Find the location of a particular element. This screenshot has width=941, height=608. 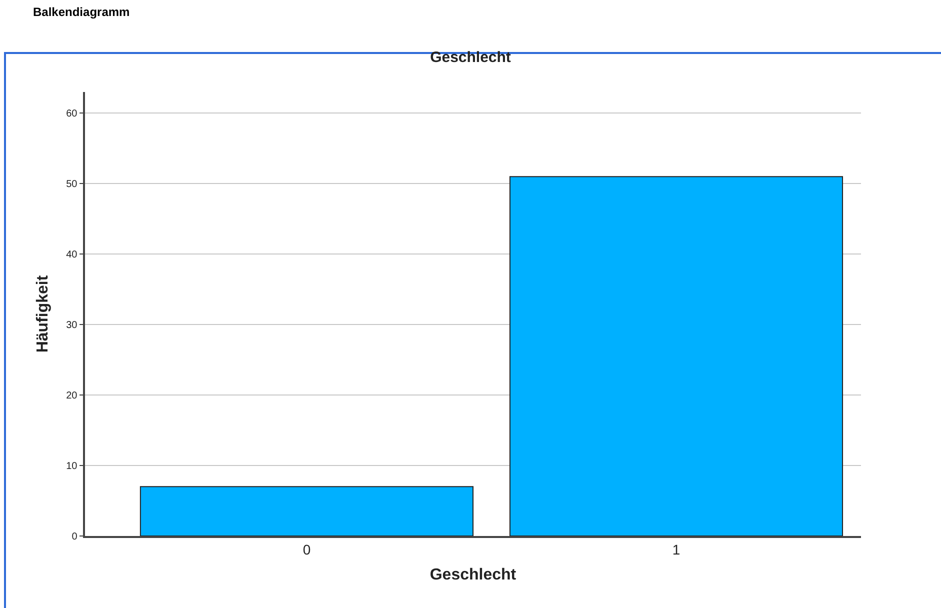

y-tick-label: 30 is located at coordinates (72, 326).